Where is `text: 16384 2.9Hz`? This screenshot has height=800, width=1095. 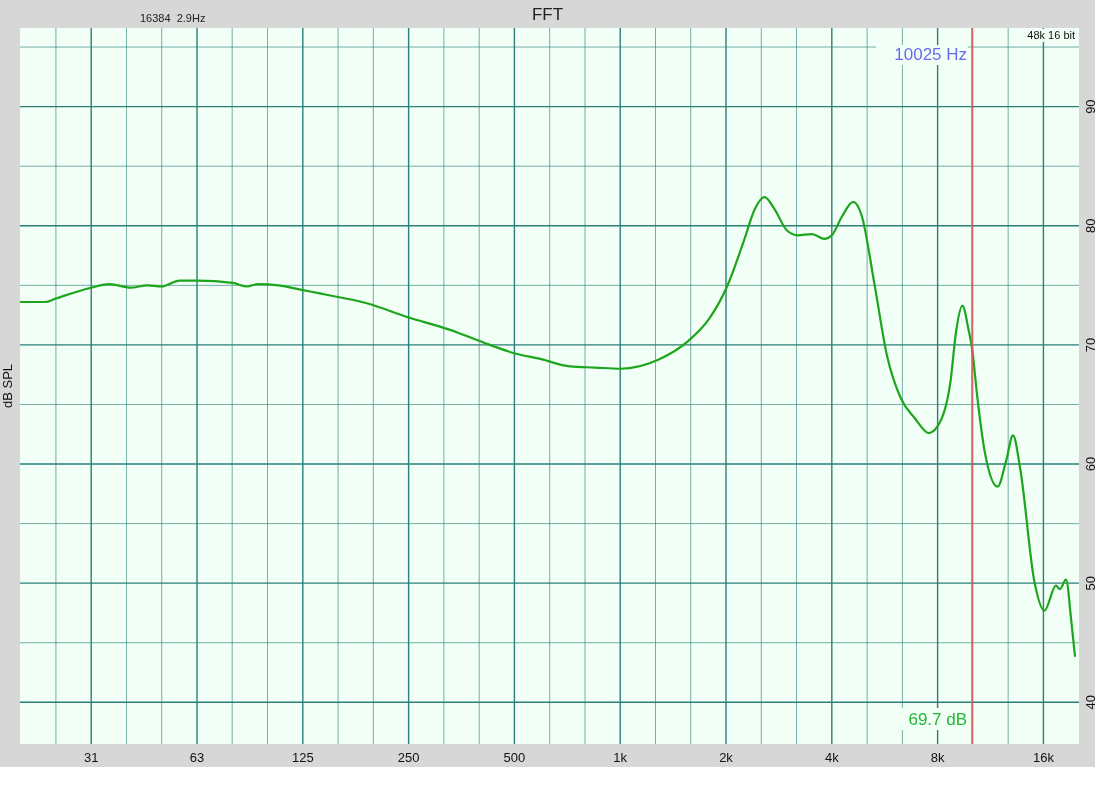
text: 16384 2.9Hz is located at coordinates (173, 18).